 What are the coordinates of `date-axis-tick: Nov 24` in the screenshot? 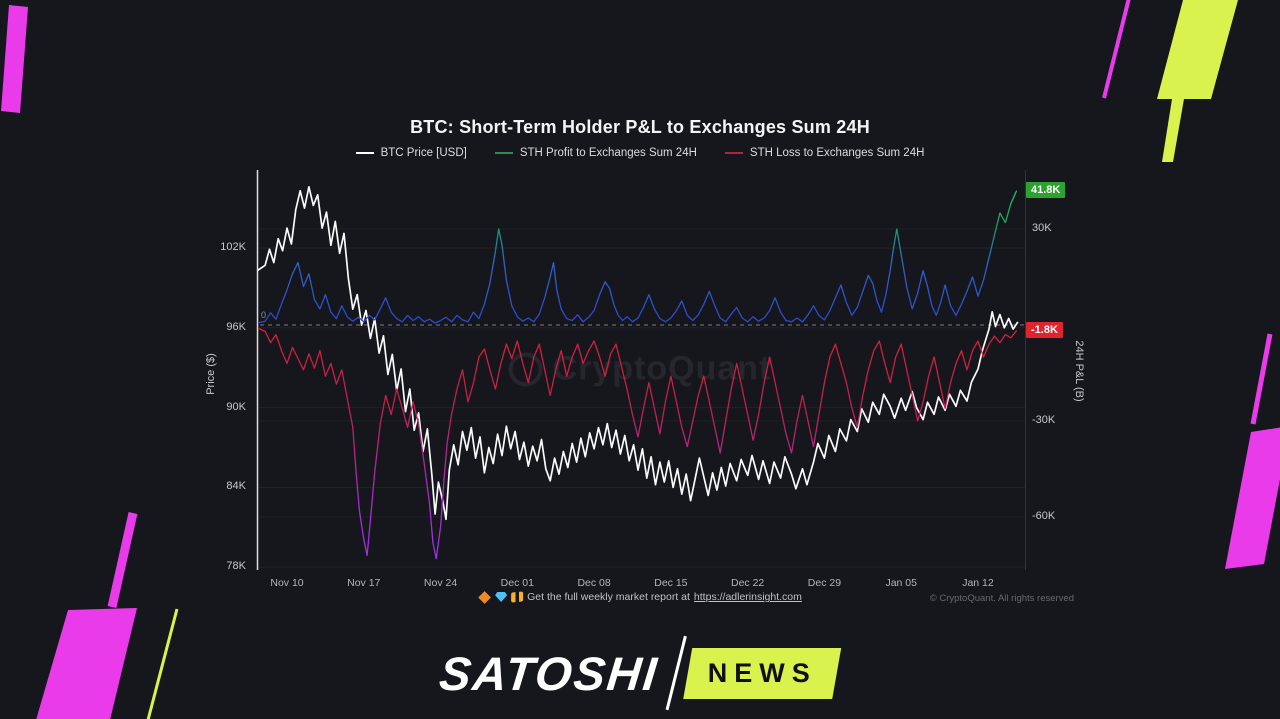 It's located at (440, 583).